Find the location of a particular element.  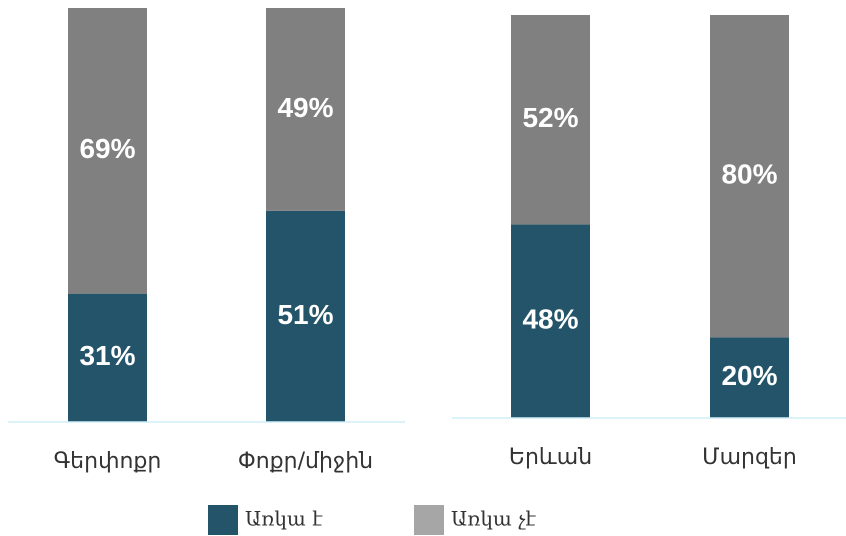

data-label: 49% is located at coordinates (305, 107).